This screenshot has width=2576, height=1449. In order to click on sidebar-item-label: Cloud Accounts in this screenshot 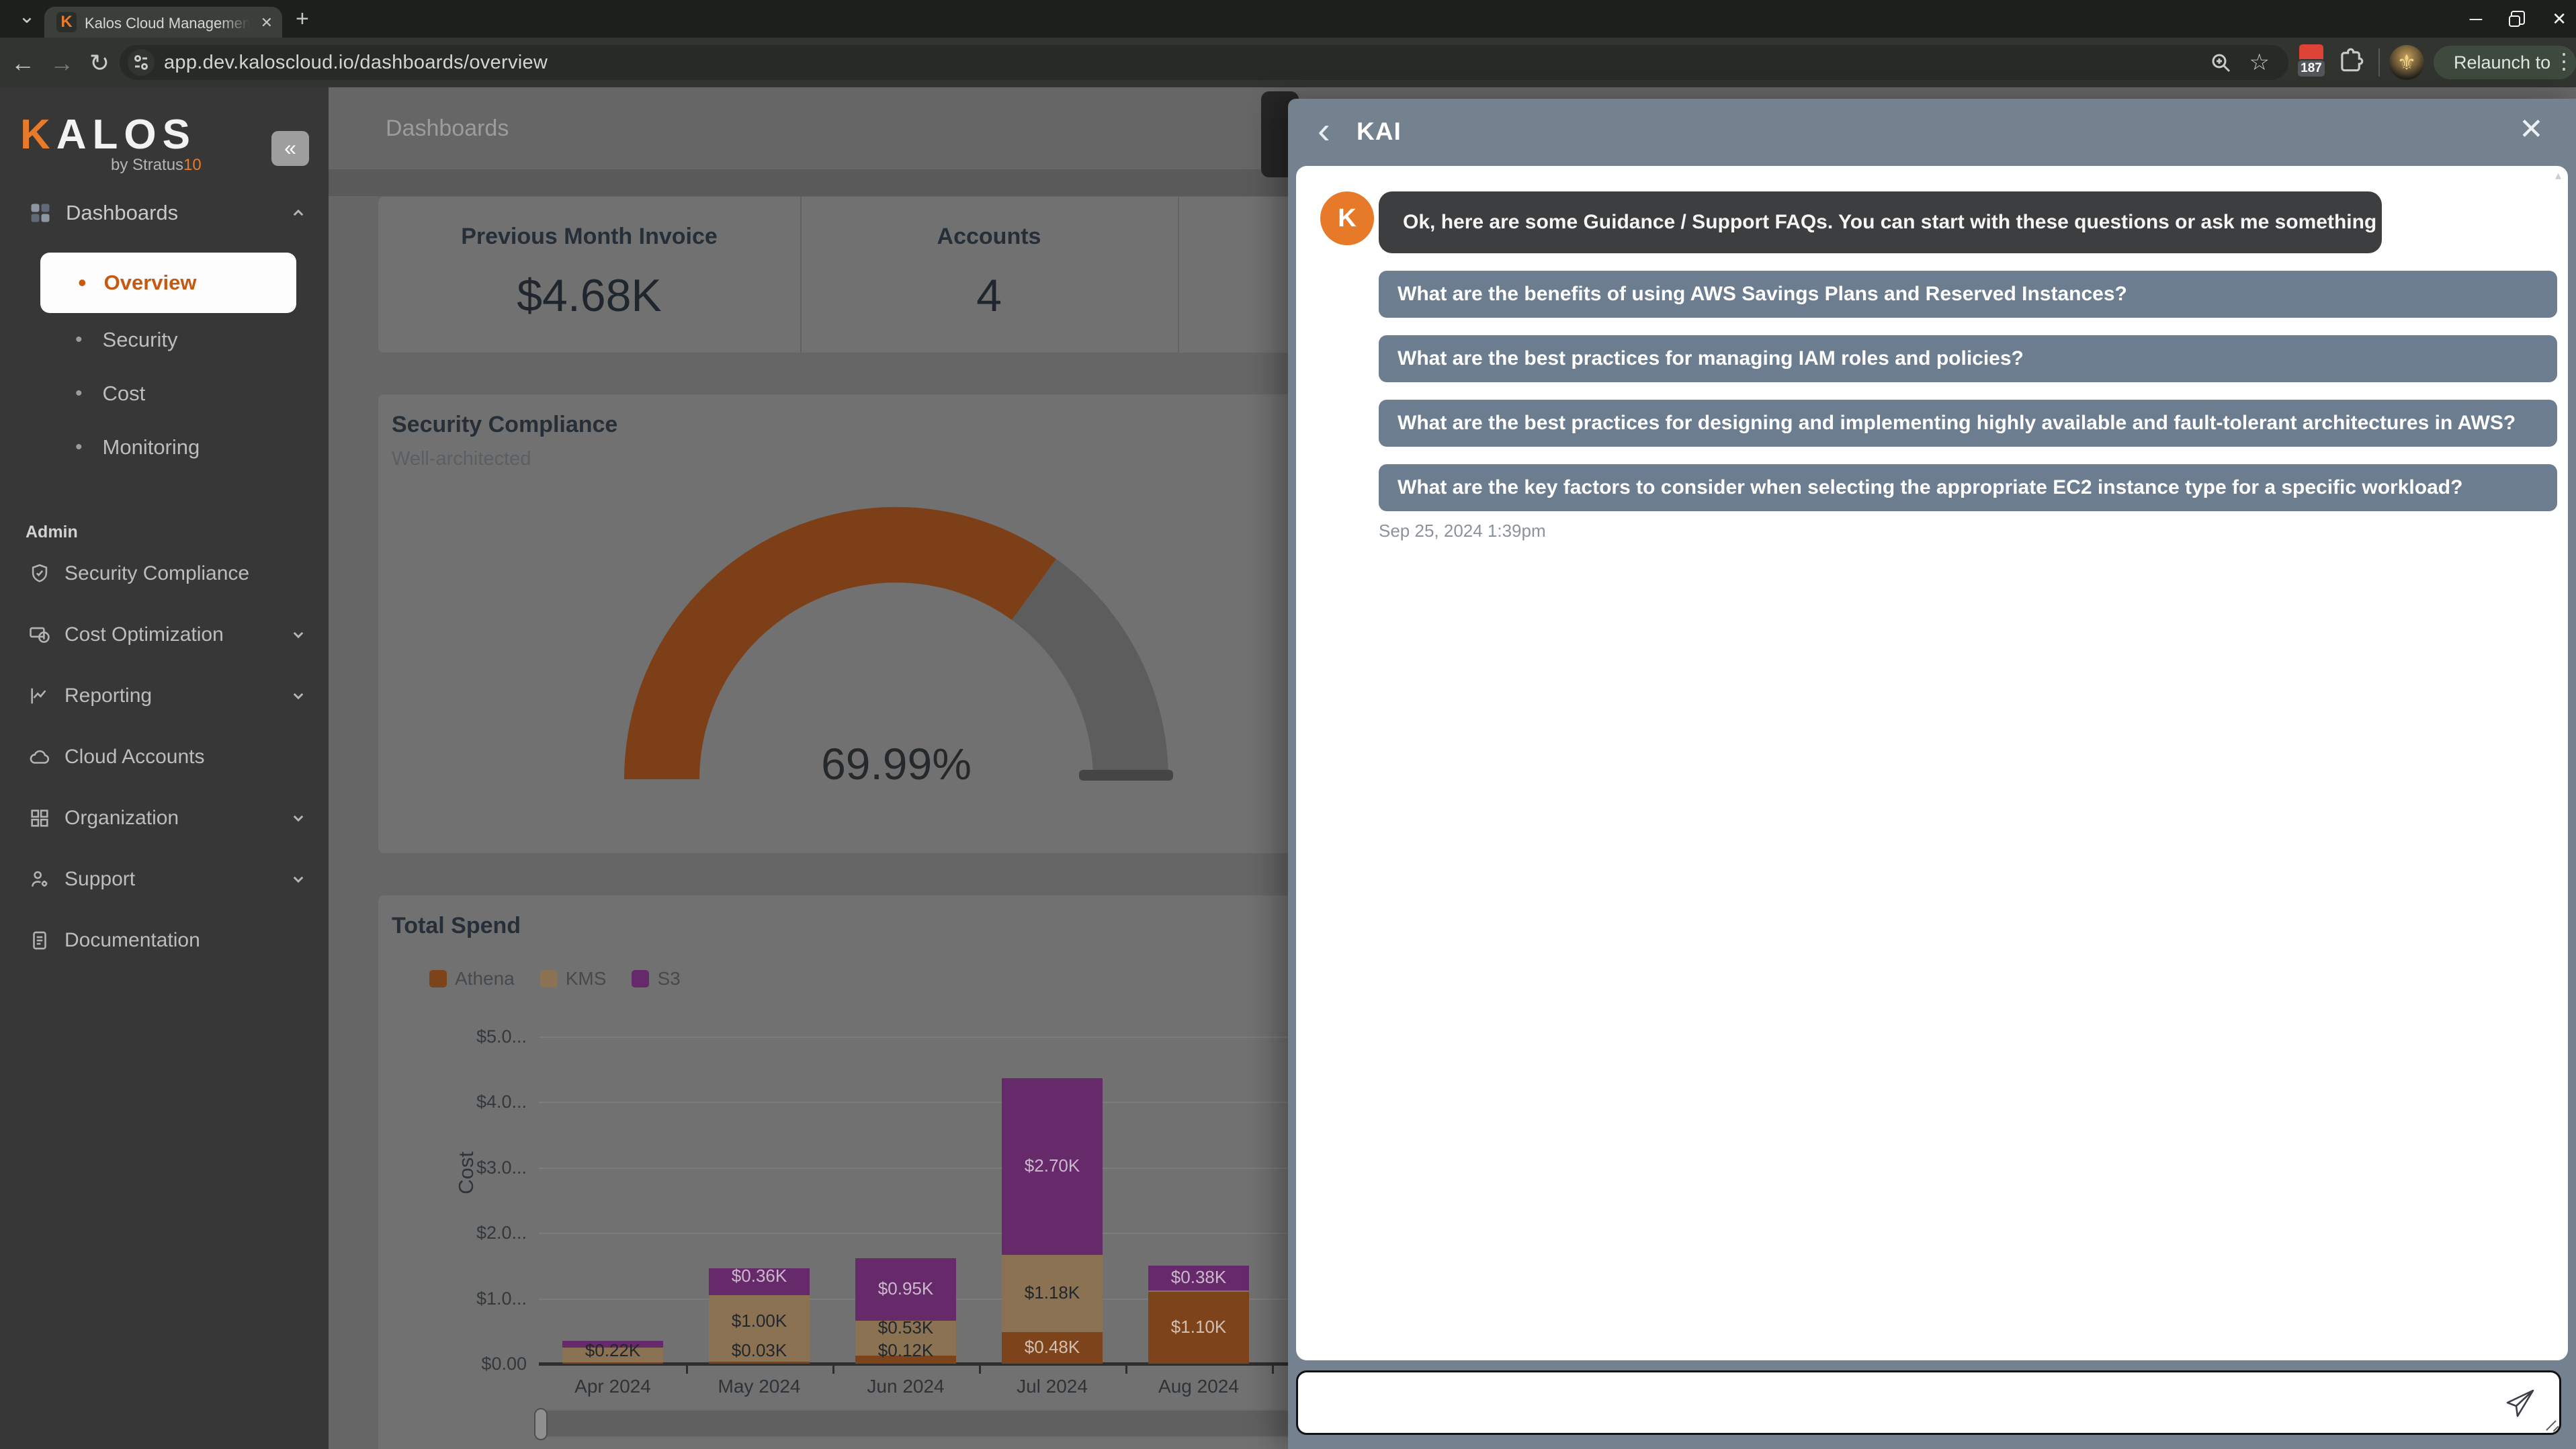, I will do `click(135, 756)`.